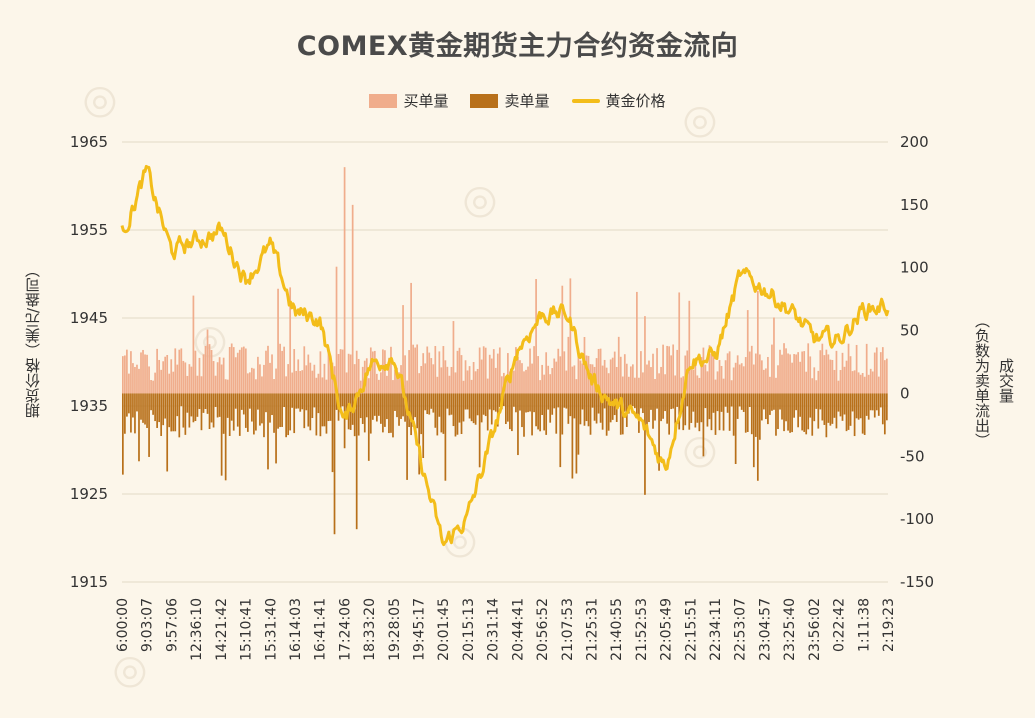 This screenshot has width=1035, height=718. Describe the element at coordinates (89, 142) in the screenshot. I see `y-left-tick-label: 1965` at that location.